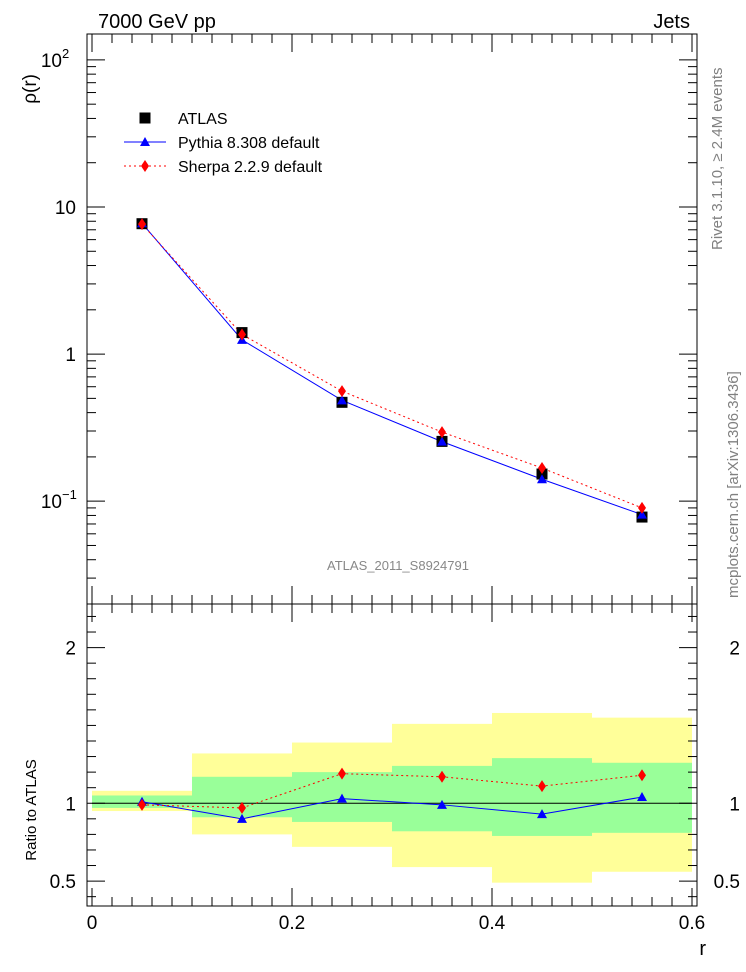 The width and height of the screenshot is (746, 972). Describe the element at coordinates (717, 159) in the screenshot. I see `rivet-label: Rivet 3.1.10, ≥ 2.4M events` at that location.